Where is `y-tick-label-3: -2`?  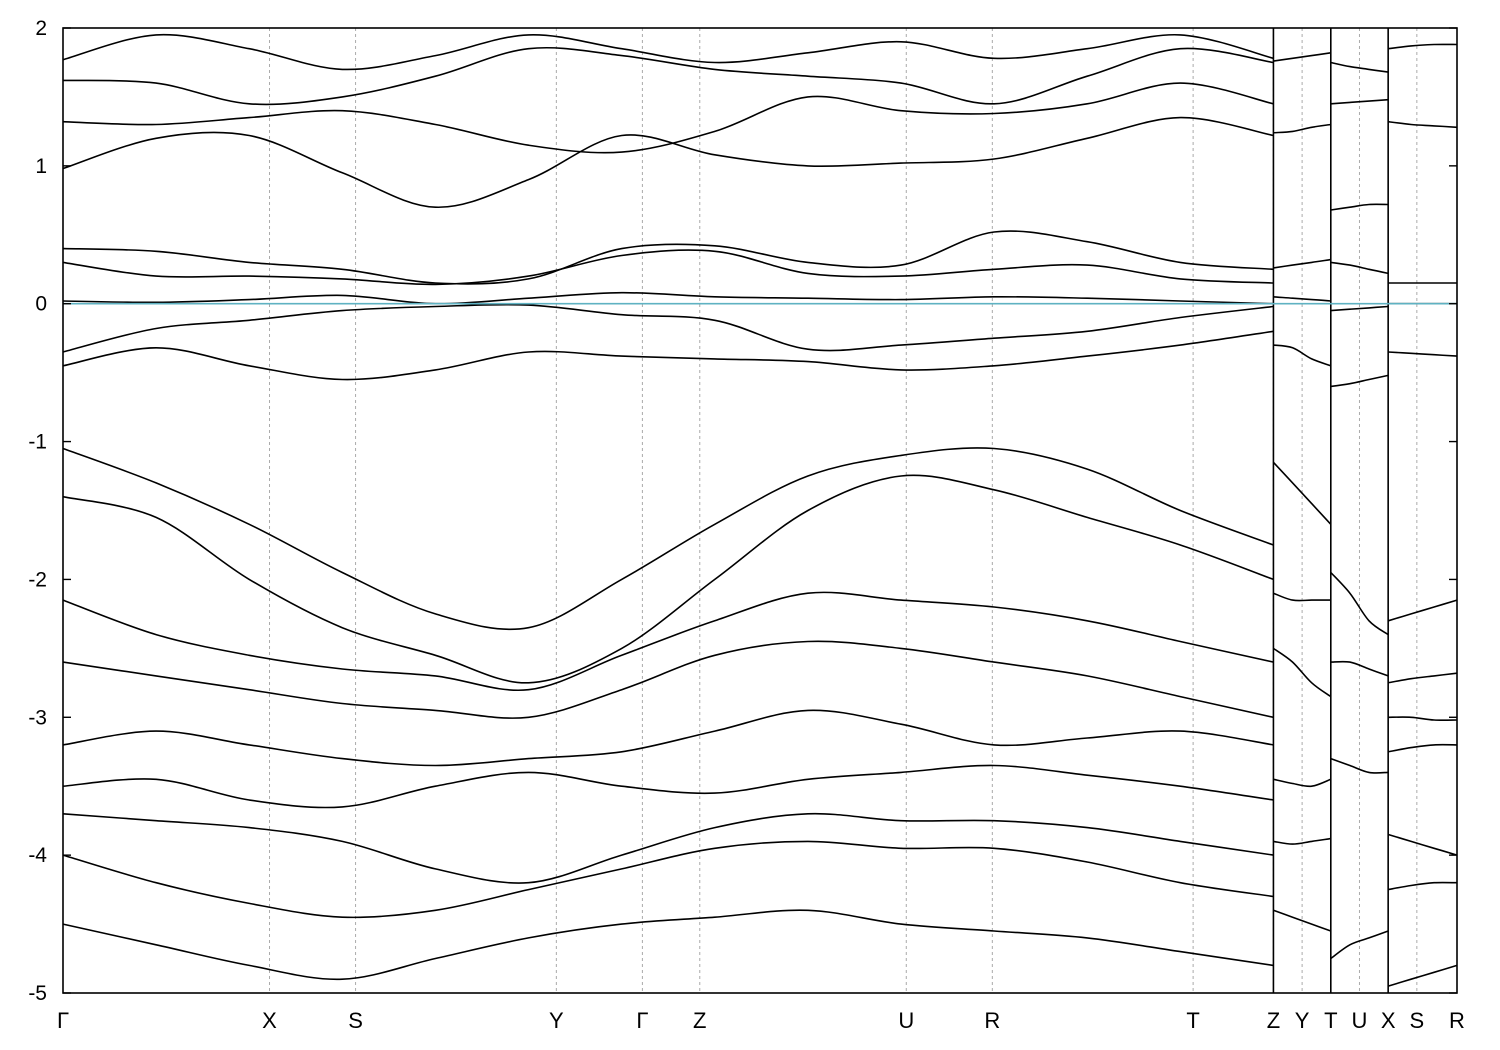
y-tick-label-3: -2 is located at coordinates (37, 579).